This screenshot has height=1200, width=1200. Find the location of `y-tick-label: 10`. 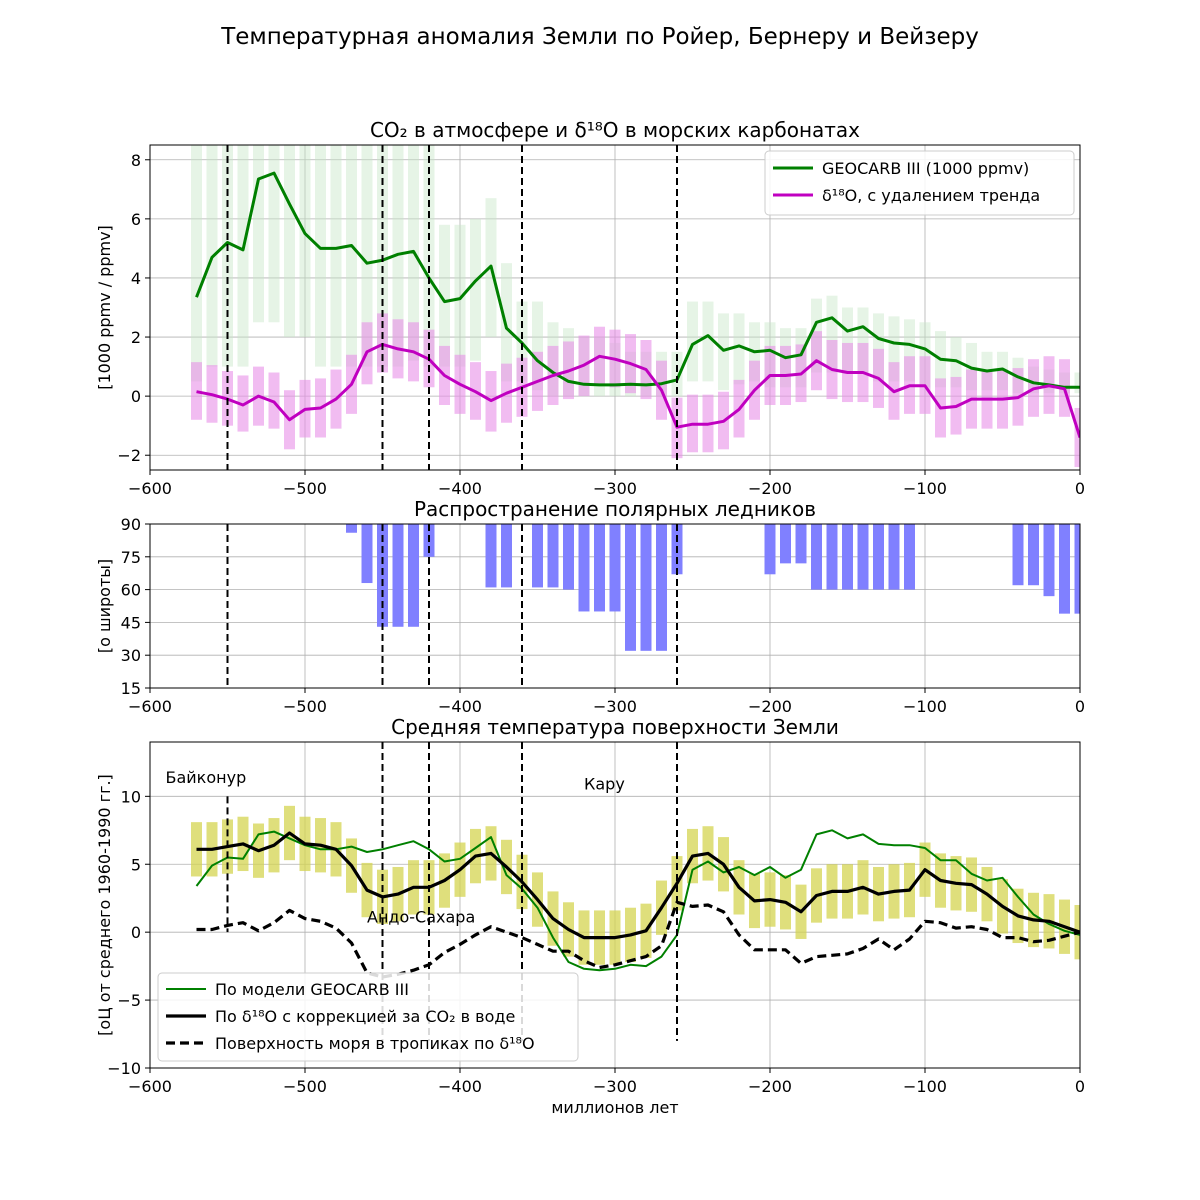

y-tick-label: 10 is located at coordinates (131, 796).